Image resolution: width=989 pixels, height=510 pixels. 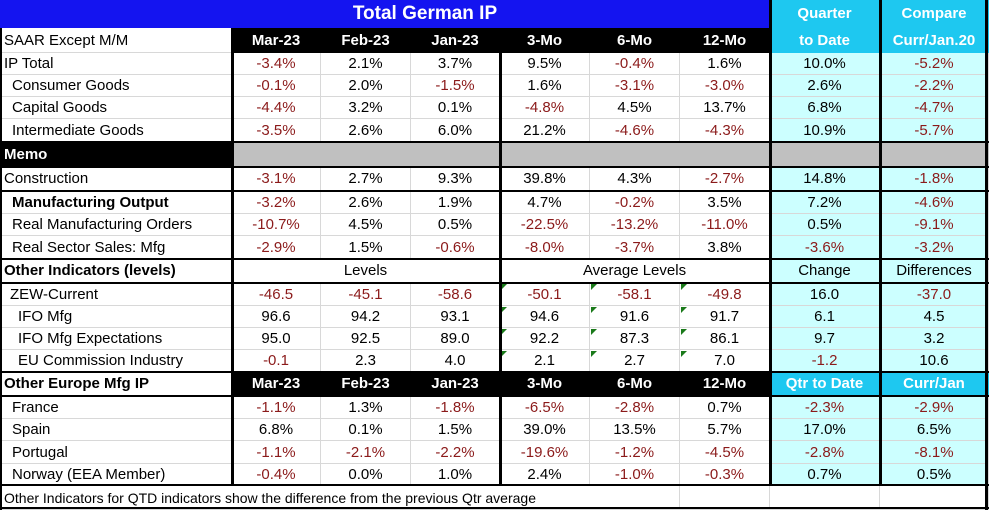 What do you see at coordinates (116, 130) in the screenshot?
I see `row-label: Intermediate Goods` at bounding box center [116, 130].